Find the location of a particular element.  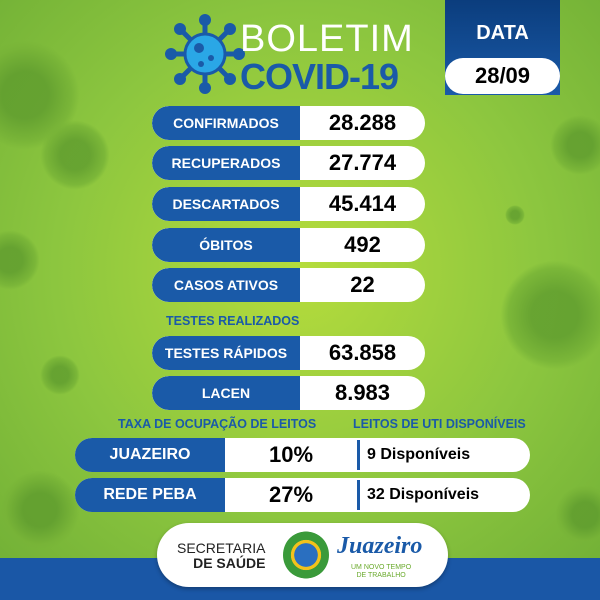

test-row-rapidos: TESTES RÁPIDOS 63.858 is located at coordinates (288, 353).